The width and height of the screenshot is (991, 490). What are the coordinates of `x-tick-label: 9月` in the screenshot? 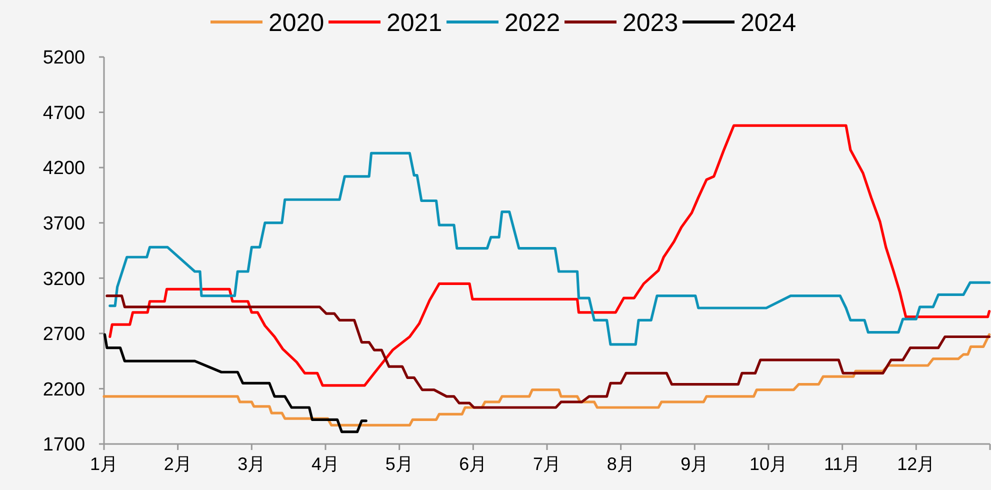 It's located at (694, 464).